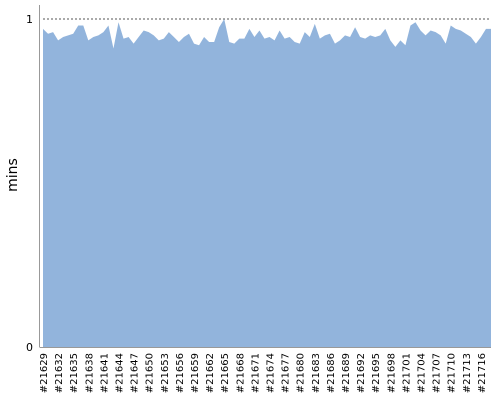 This screenshot has height=400, width=500. I want to click on x-tick-label: #21629, so click(44, 373).